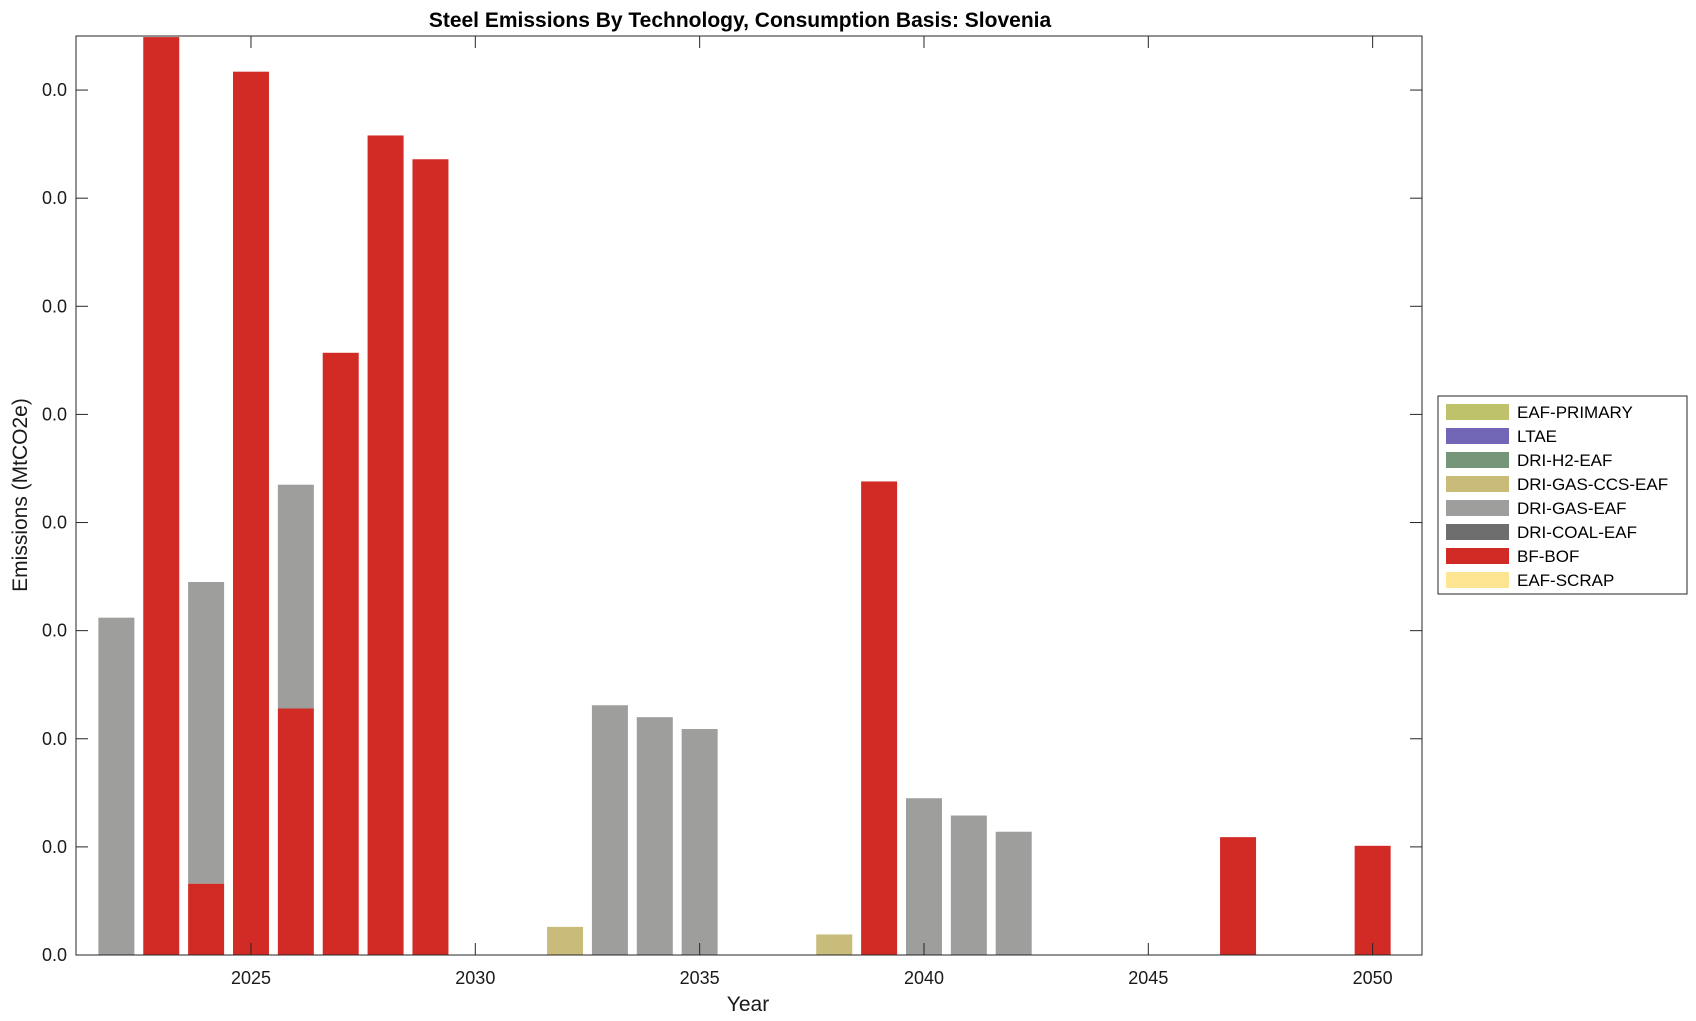  Describe the element at coordinates (609, 830) in the screenshot. I see `bar-dri-gas-eaf-2033` at that location.